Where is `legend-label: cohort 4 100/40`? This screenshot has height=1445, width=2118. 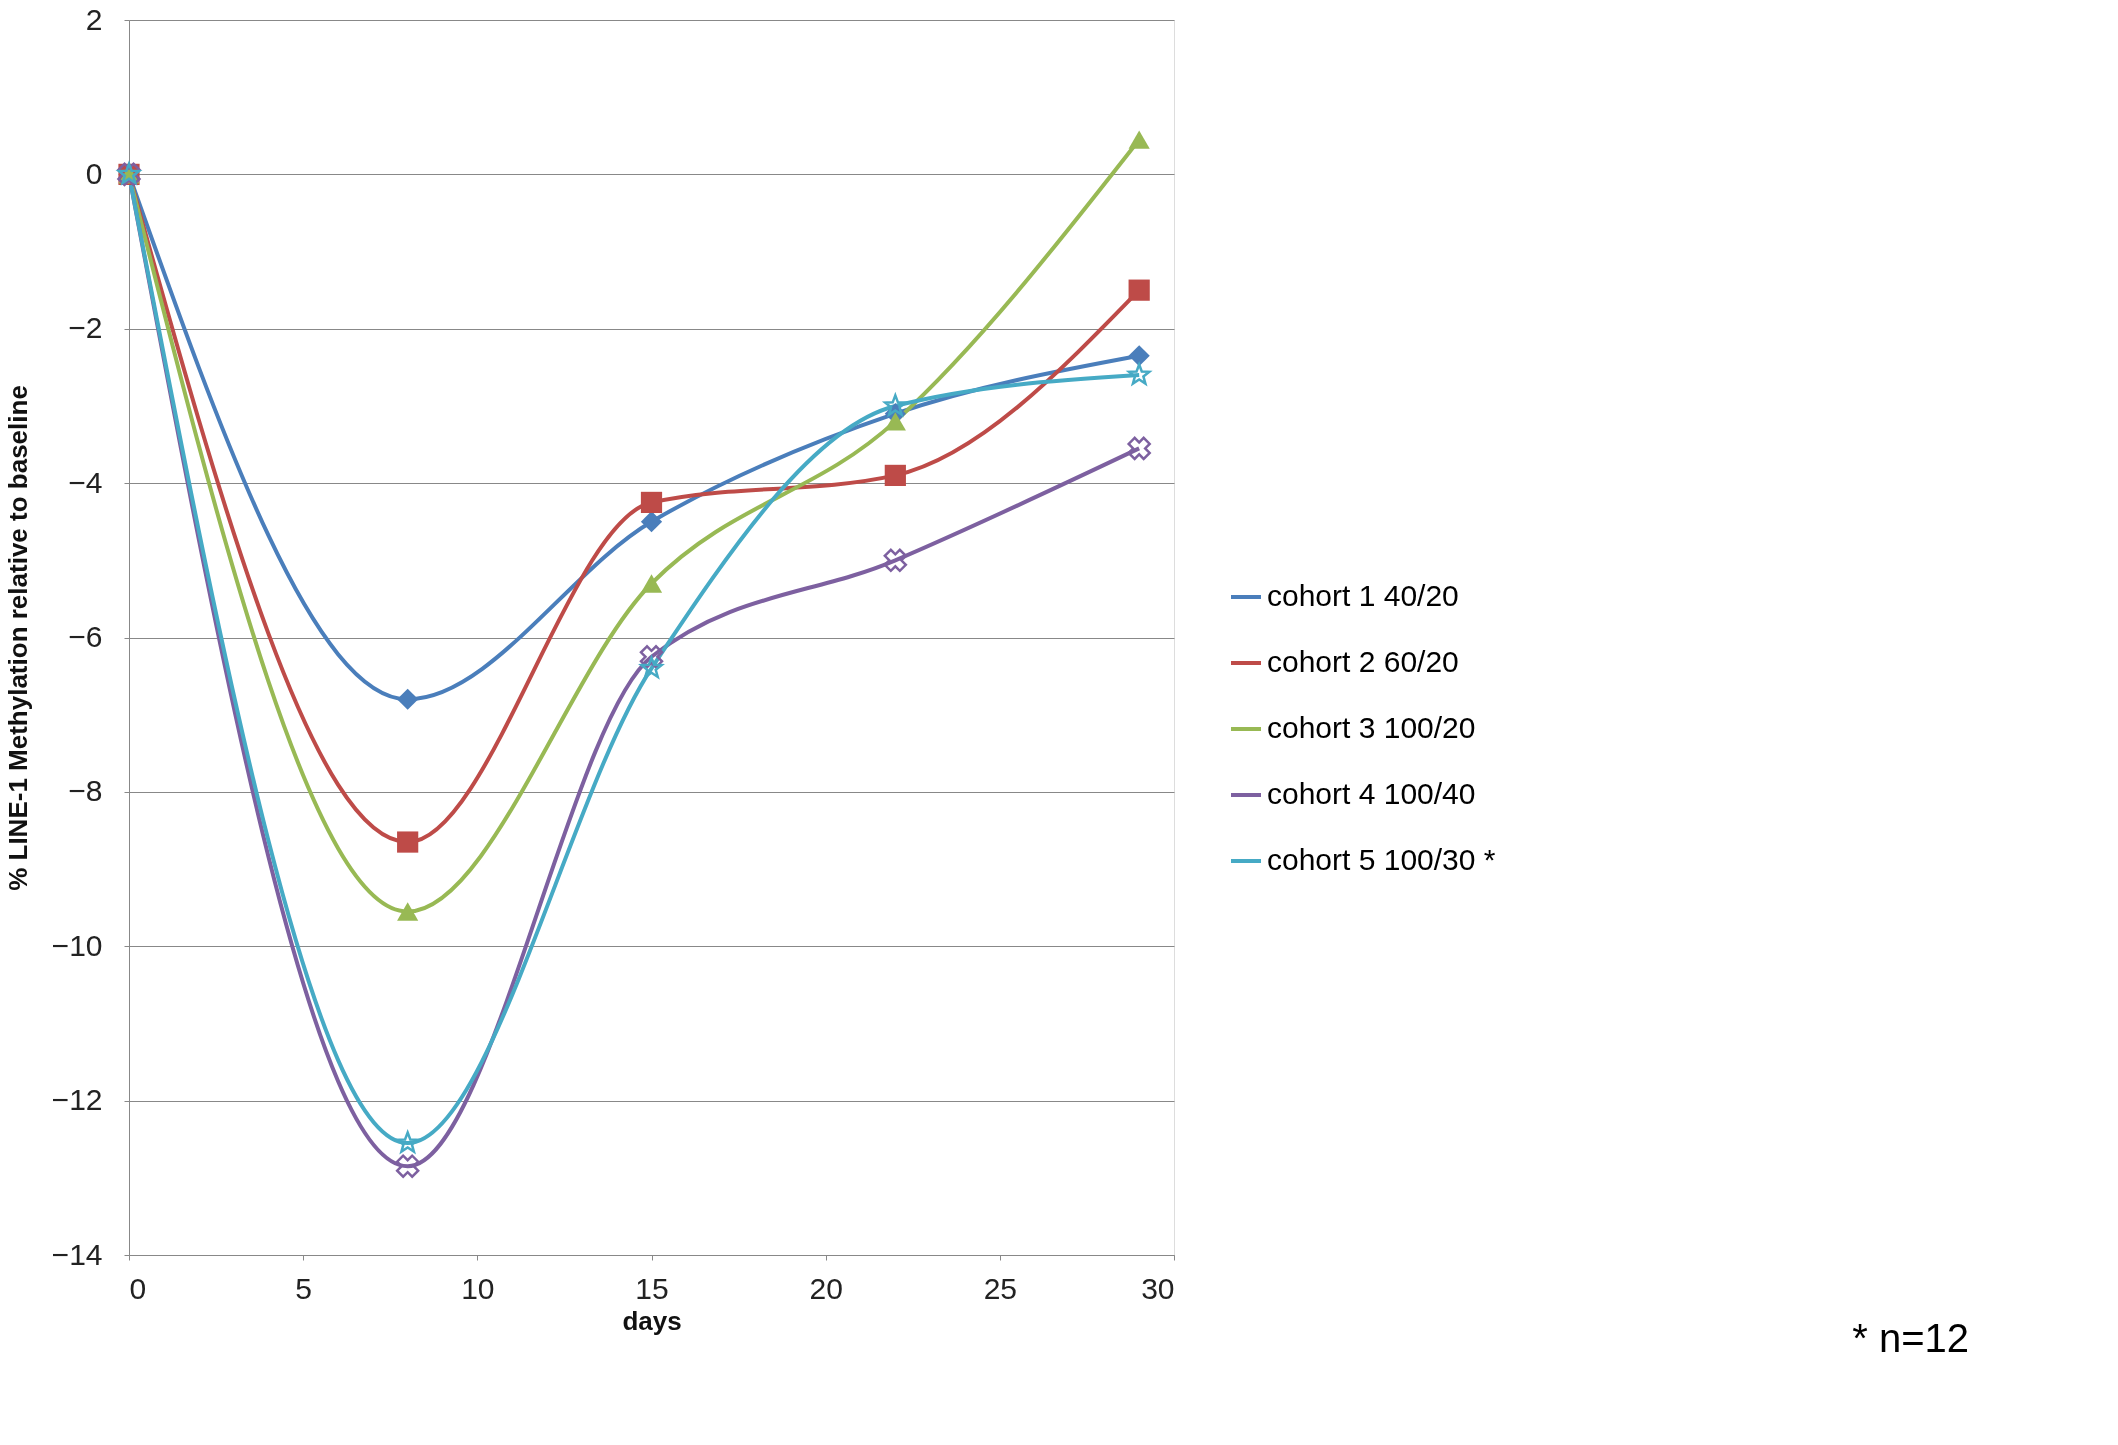 legend-label: cohort 4 100/40 is located at coordinates (1371, 793).